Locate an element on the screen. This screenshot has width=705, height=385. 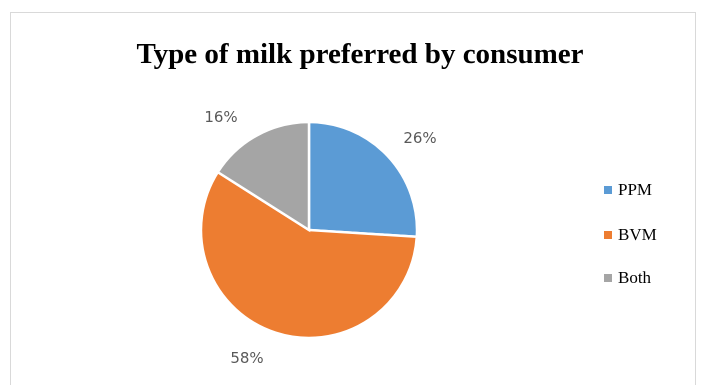
data-label-ppm: 26% is located at coordinates (419, 138).